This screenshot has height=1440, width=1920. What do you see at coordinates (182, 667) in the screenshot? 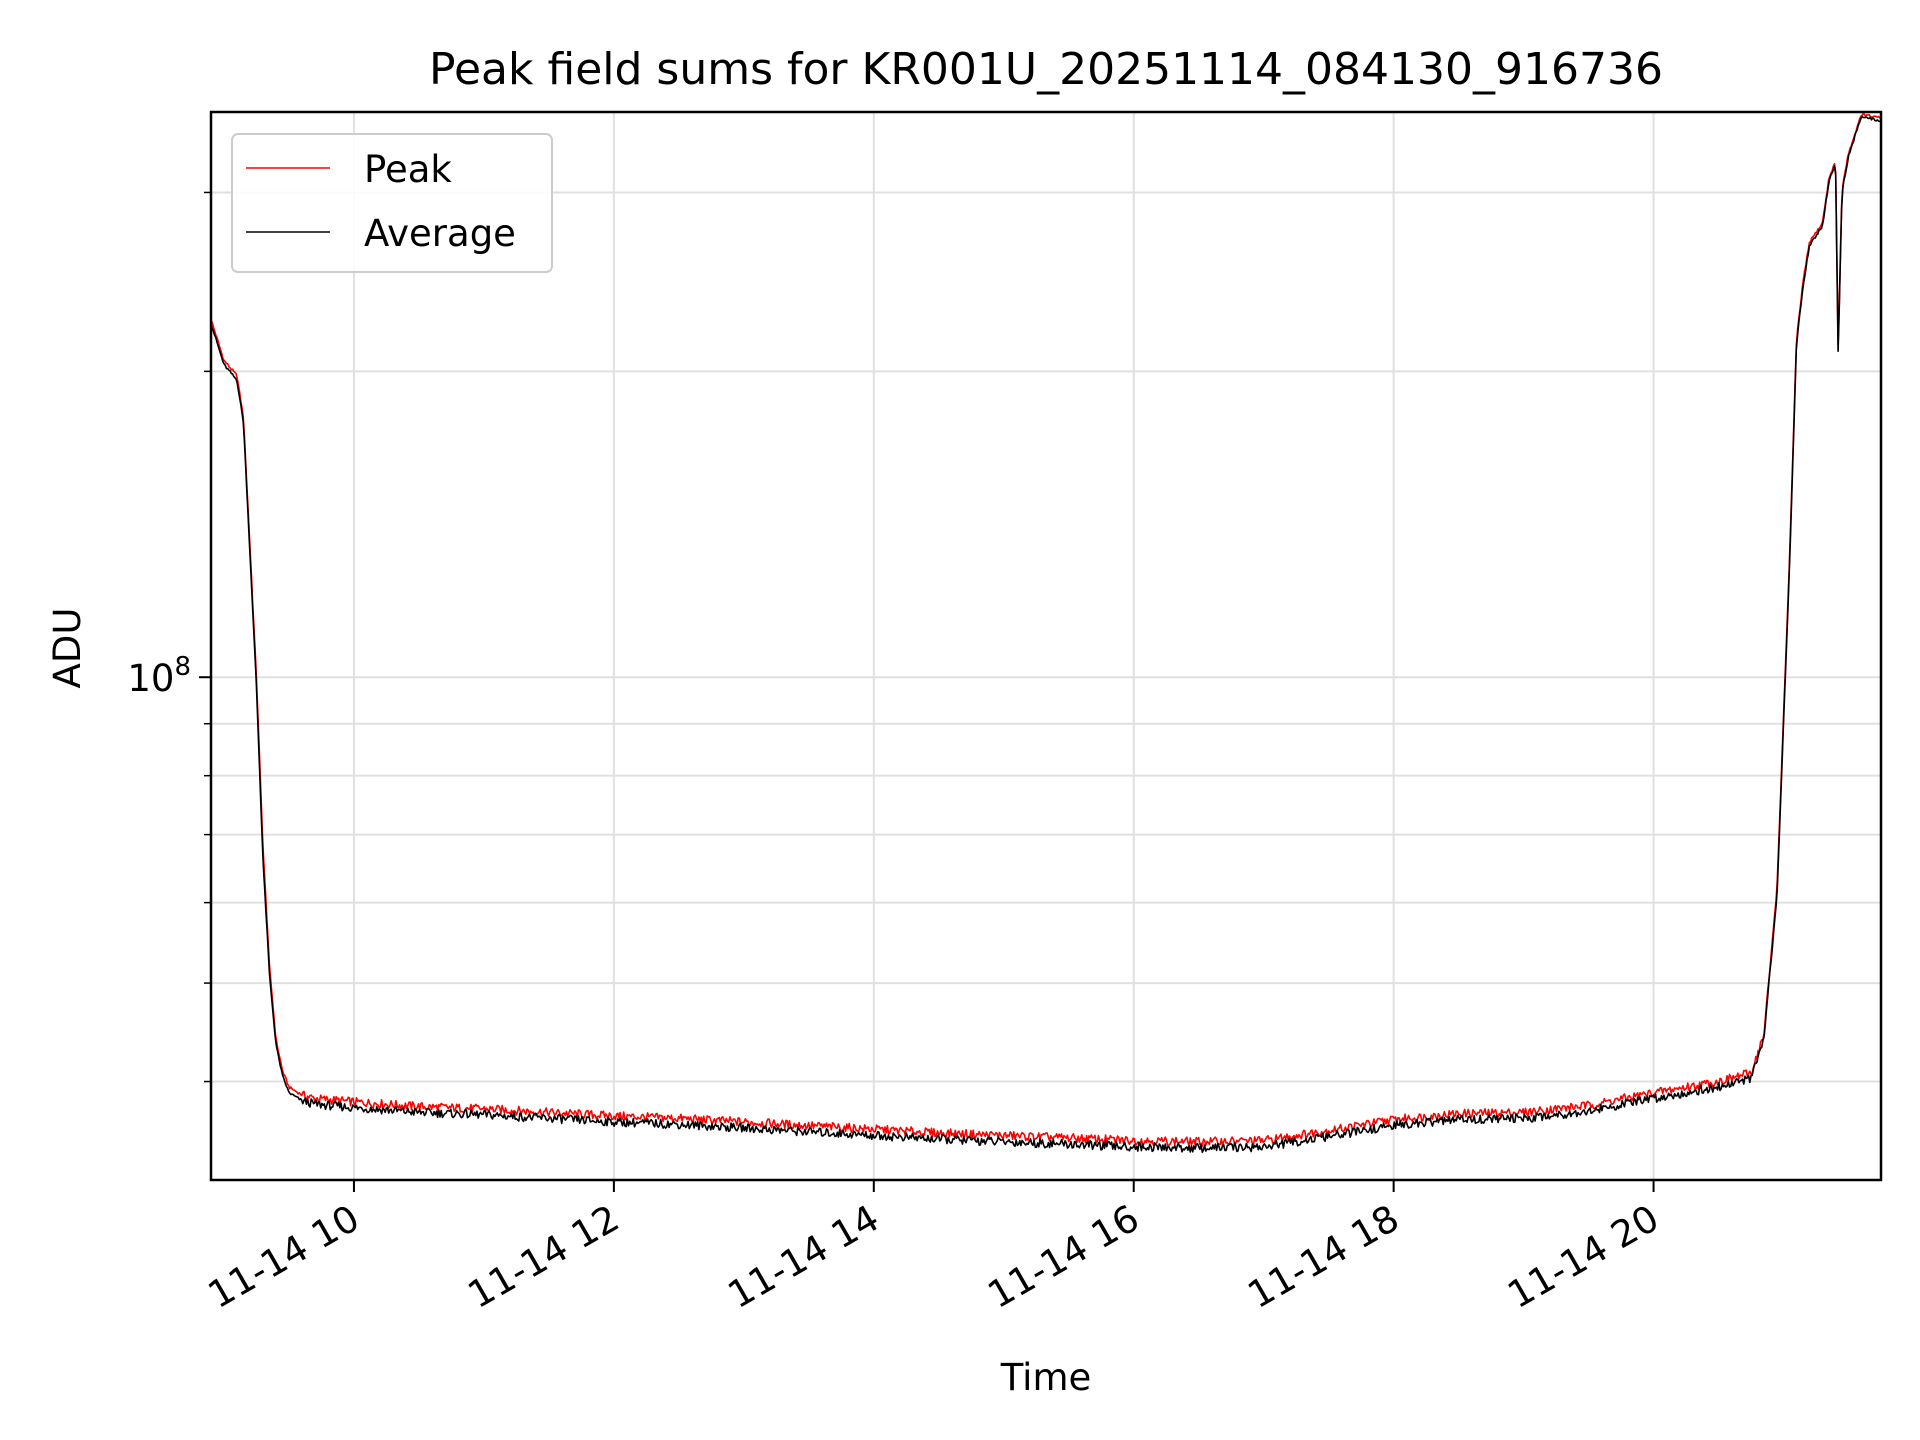
I see `y-tick-exponent: 8` at bounding box center [182, 667].